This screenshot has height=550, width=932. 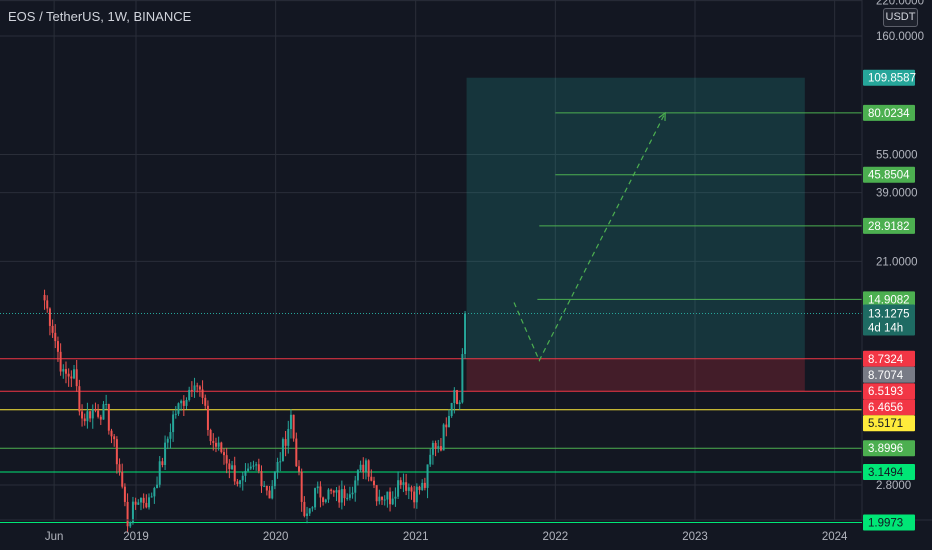 I want to click on price-tick-label: 2.8000, so click(x=893, y=486).